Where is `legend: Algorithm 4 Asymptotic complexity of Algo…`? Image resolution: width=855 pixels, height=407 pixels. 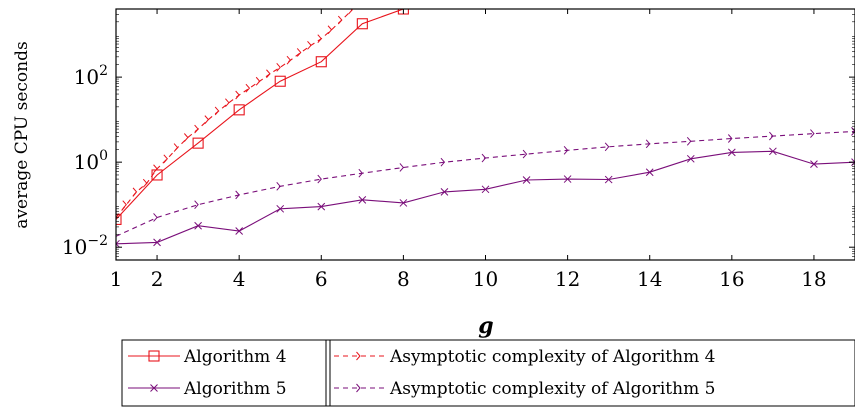
legend: Algorithm 4 Asymptotic complexity of Algo… is located at coordinates (488, 373).